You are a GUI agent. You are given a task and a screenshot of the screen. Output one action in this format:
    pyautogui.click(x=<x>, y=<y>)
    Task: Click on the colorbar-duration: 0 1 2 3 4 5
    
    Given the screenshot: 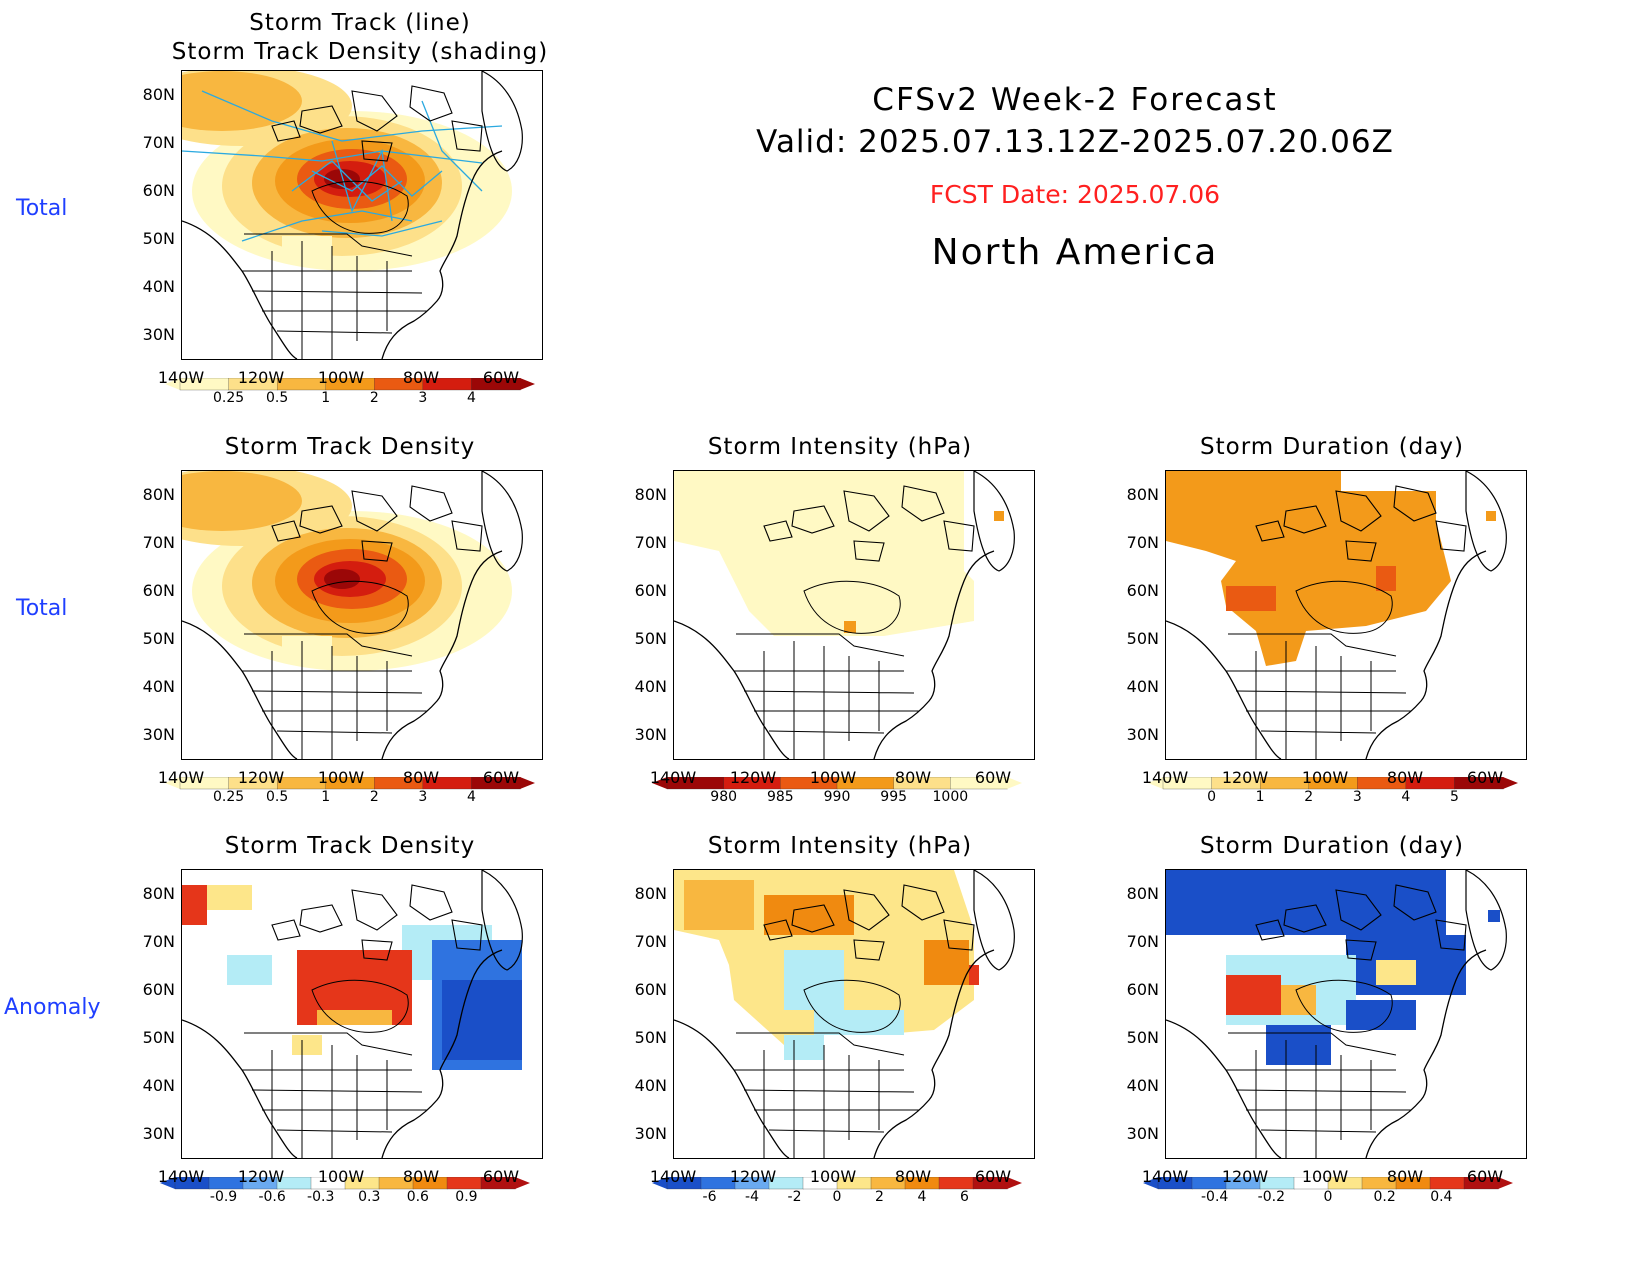 What is the action you would take?
    pyautogui.click(x=1338, y=790)
    